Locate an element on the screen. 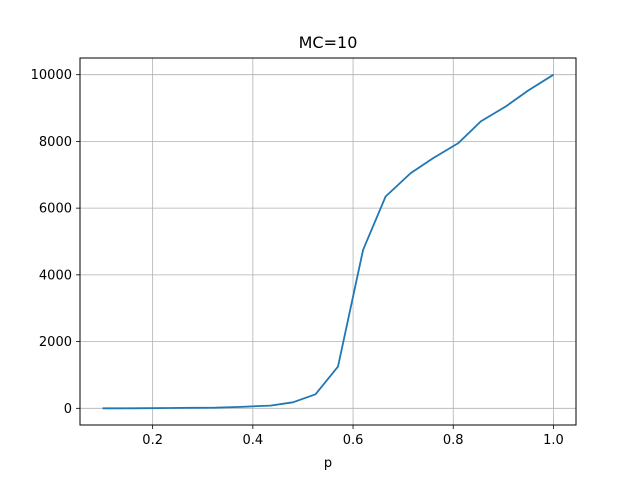 The height and width of the screenshot is (478, 640). y-tick-label: 10000 is located at coordinates (51, 75).